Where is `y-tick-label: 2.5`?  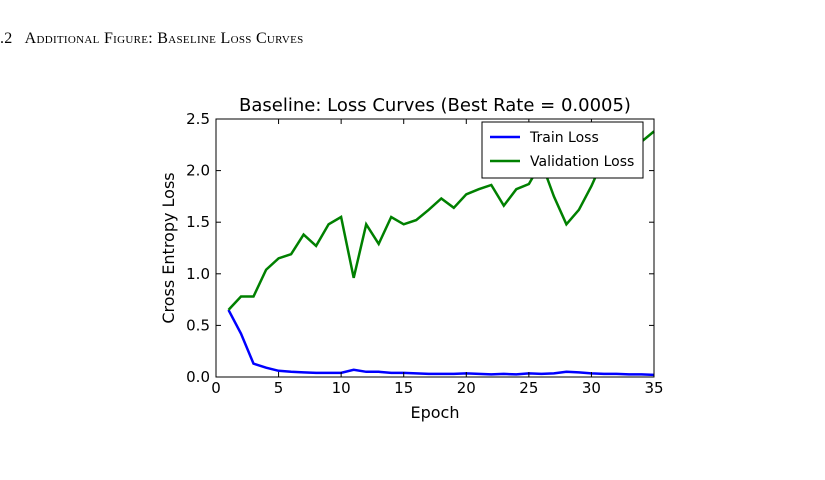 y-tick-label: 2.5 is located at coordinates (198, 119).